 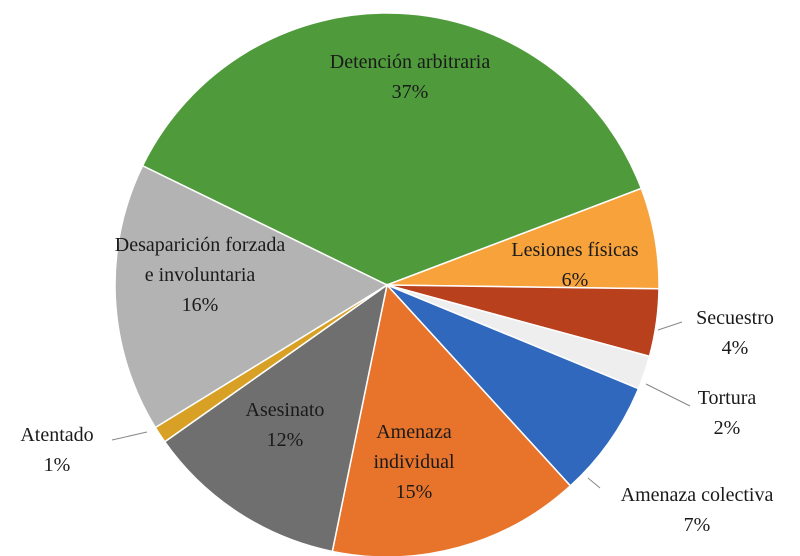 I want to click on value-label: 15%, so click(x=414, y=492).